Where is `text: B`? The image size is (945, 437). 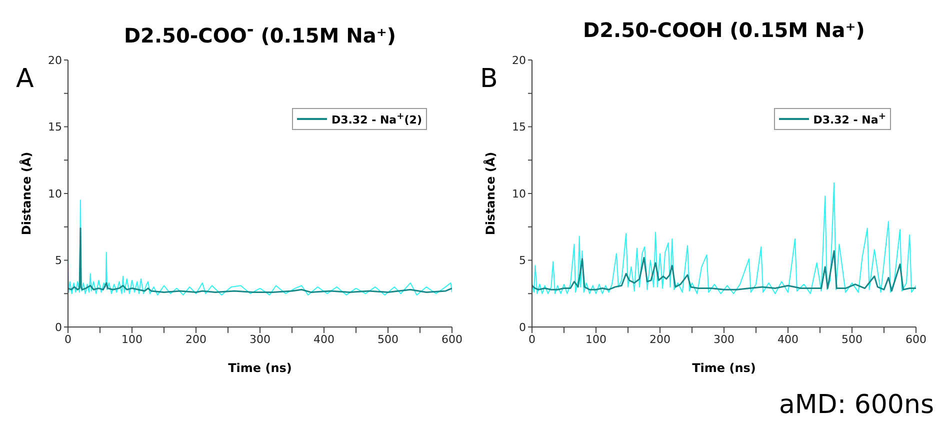
text: B is located at coordinates (489, 79).